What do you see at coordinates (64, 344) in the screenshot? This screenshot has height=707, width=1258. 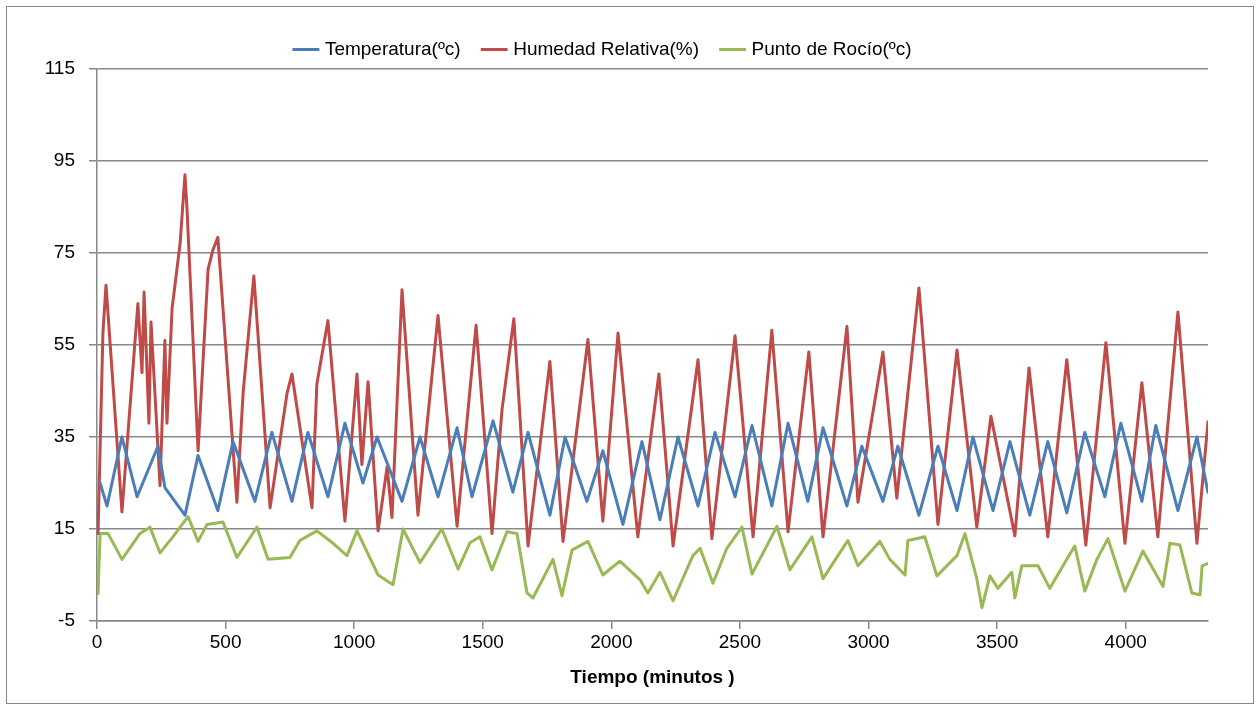 I see `y-tick-label: 55` at bounding box center [64, 344].